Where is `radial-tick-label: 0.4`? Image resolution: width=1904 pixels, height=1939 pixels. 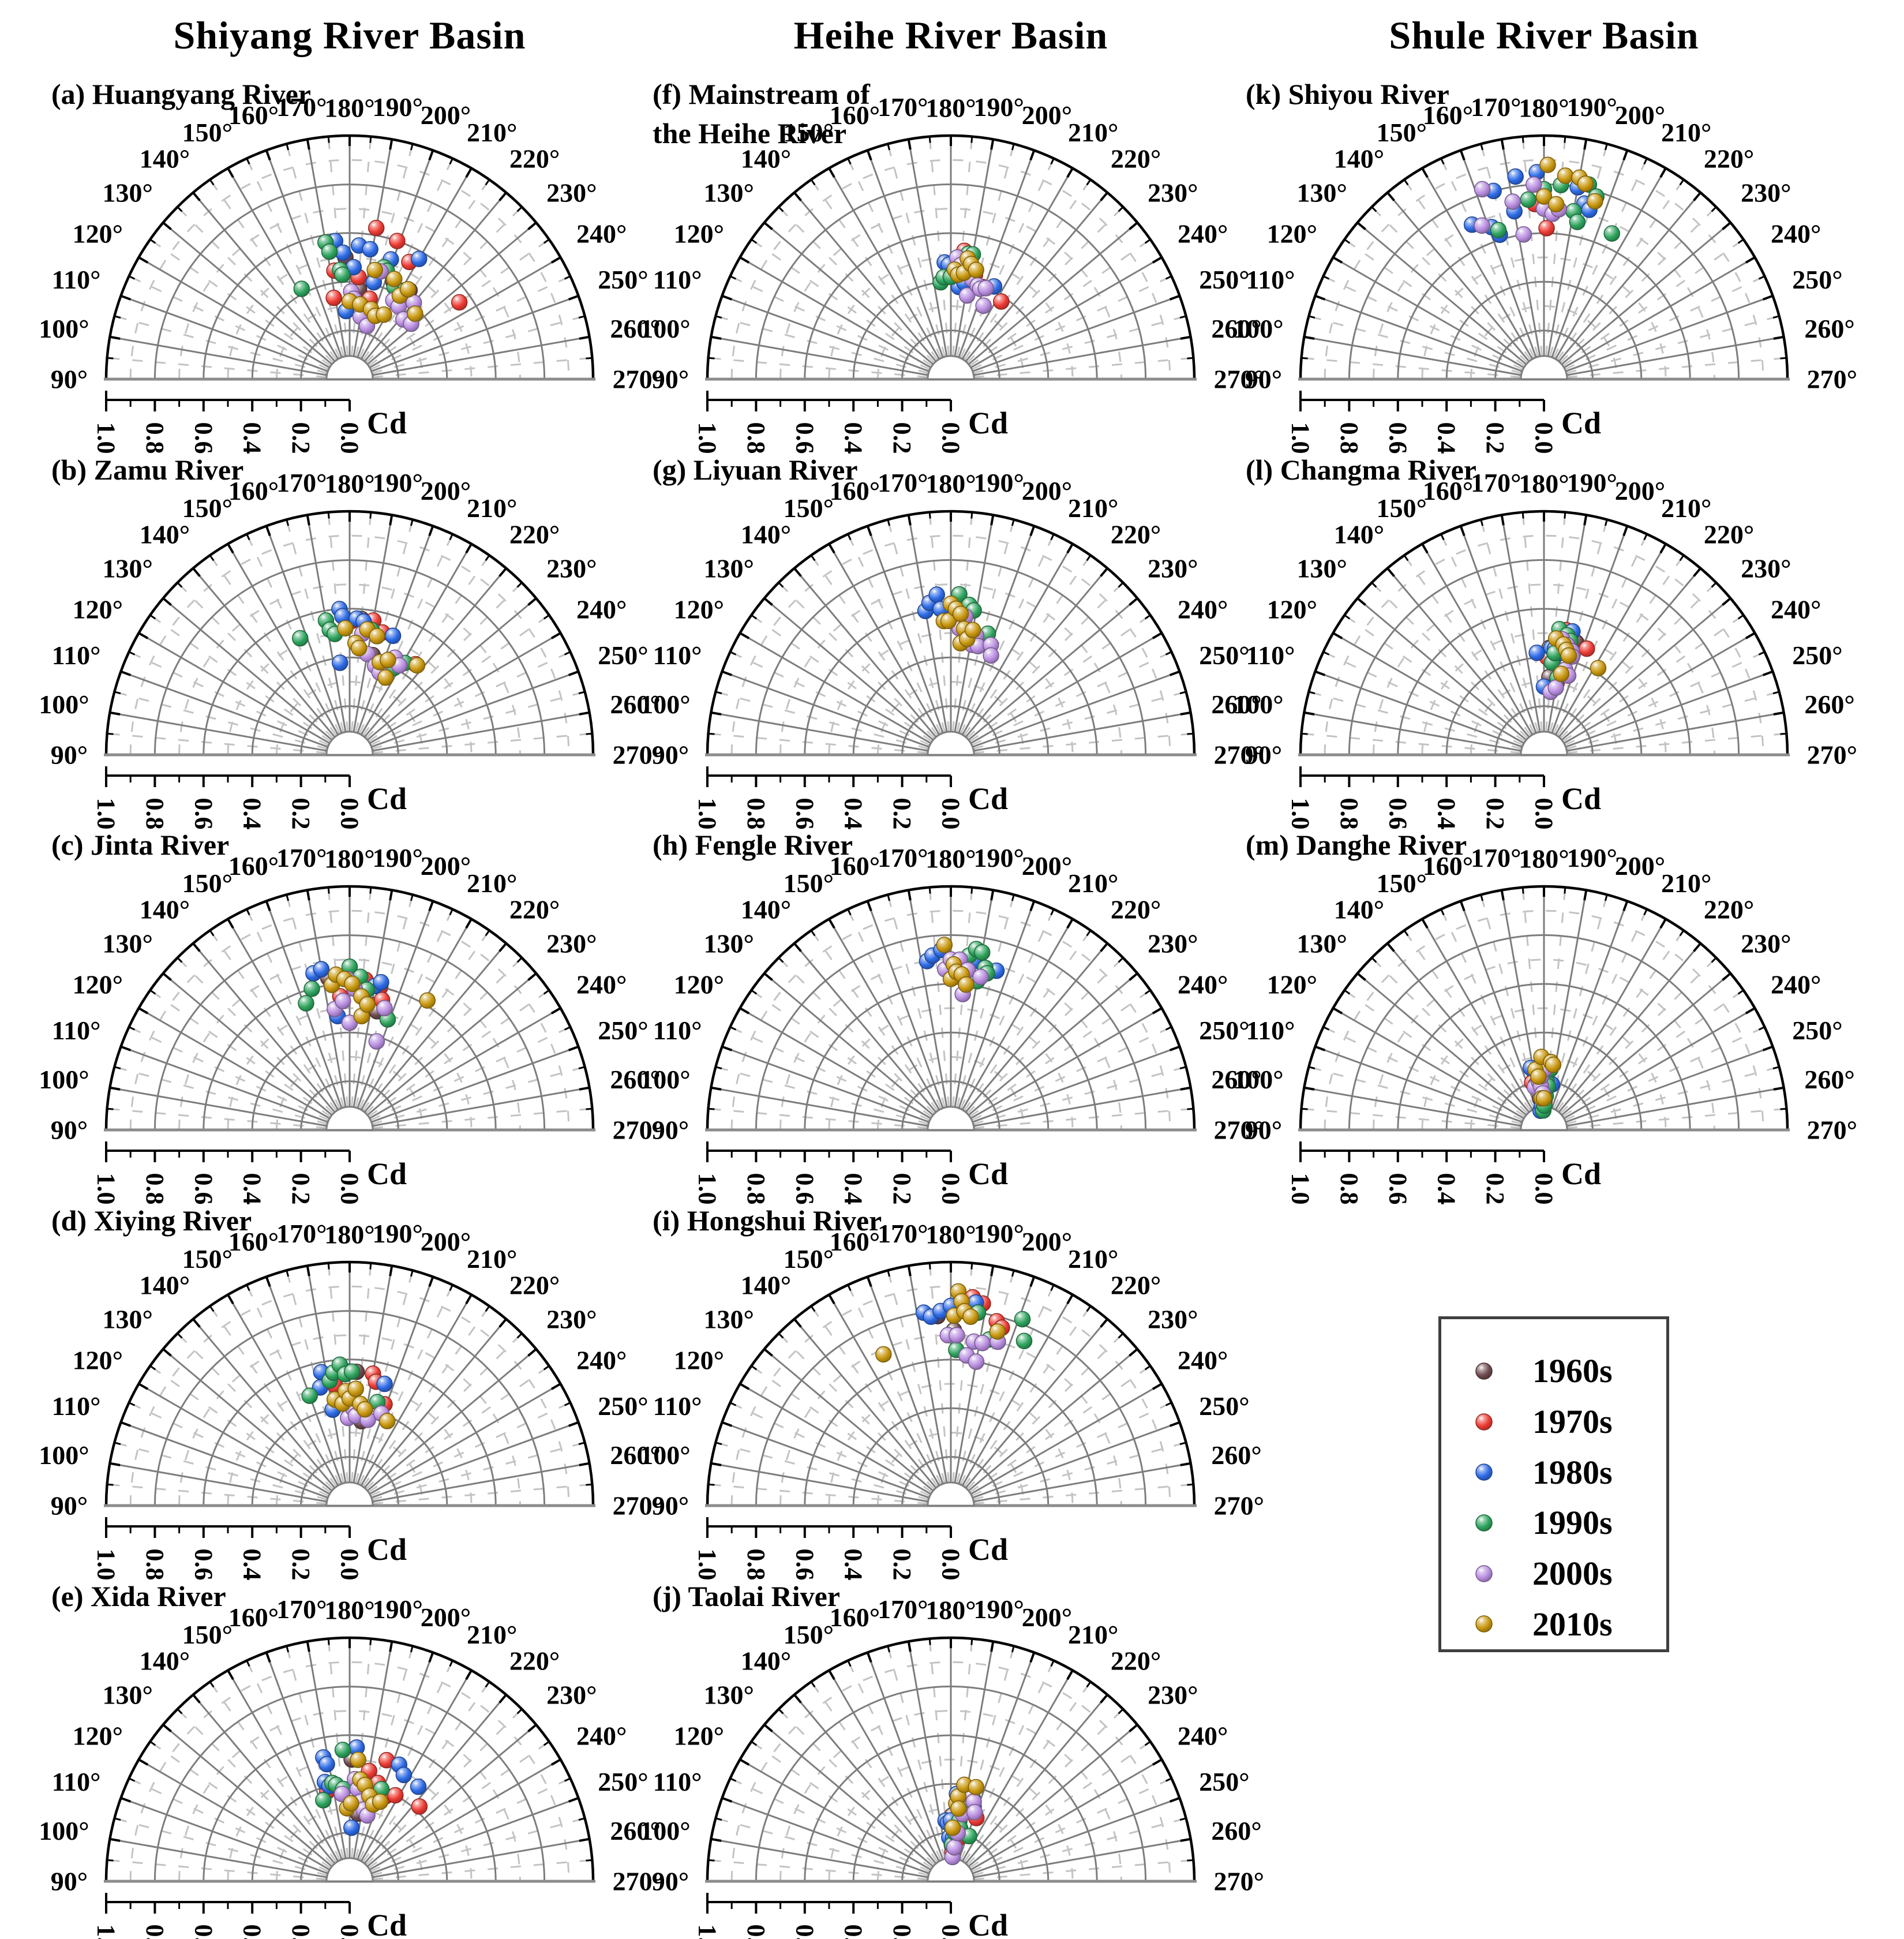
radial-tick-label: 0.4 is located at coordinates (253, 1189).